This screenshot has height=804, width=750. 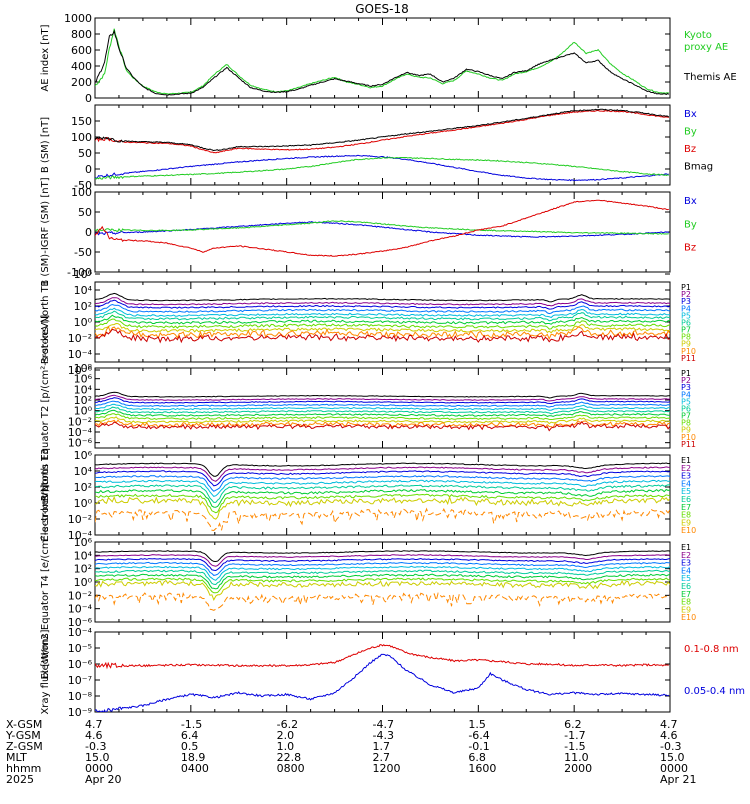 What do you see at coordinates (287, 724) in the screenshot?
I see `ephemeris-value: -6.2` at bounding box center [287, 724].